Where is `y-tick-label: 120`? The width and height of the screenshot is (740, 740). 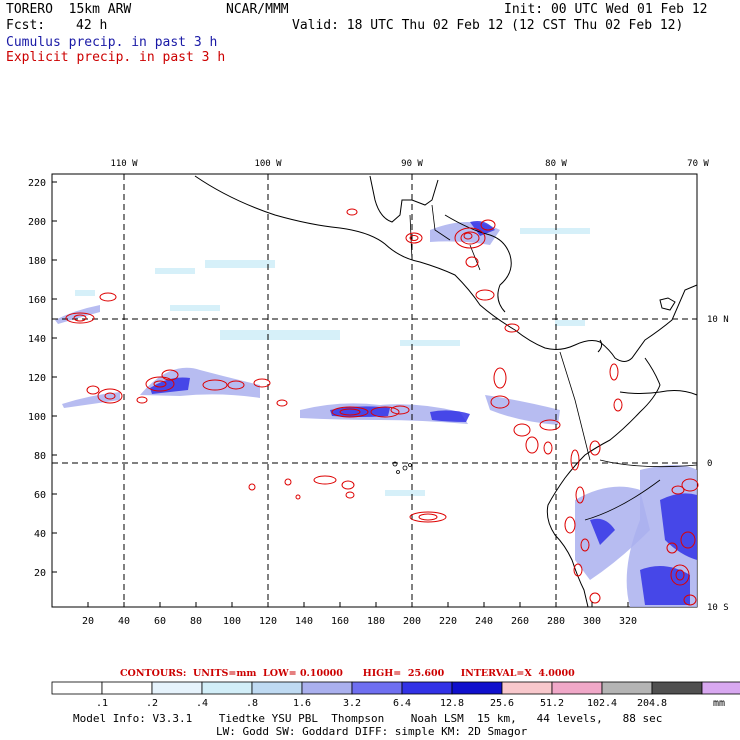 y-tick-label: 120 is located at coordinates (37, 378).